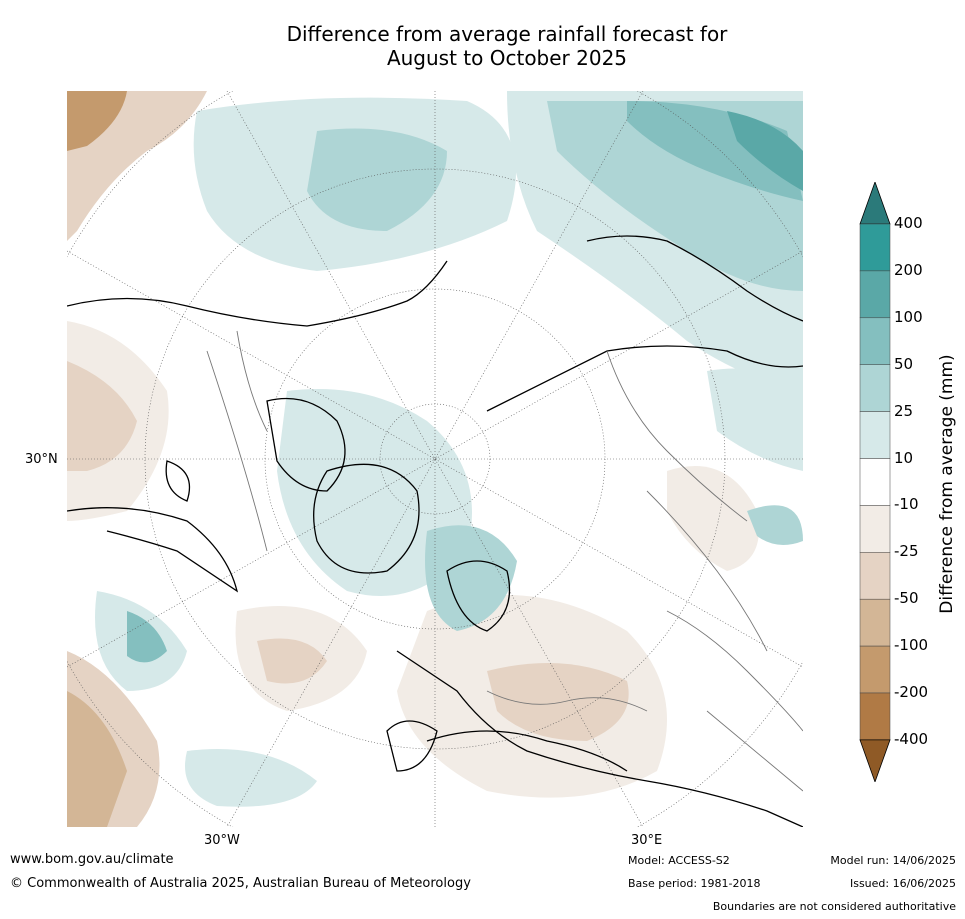 Image resolution: width=965 pixels, height=919 pixels. Describe the element at coordinates (558, 702) in the screenshot. I see `dry-region-europe-core` at that location.